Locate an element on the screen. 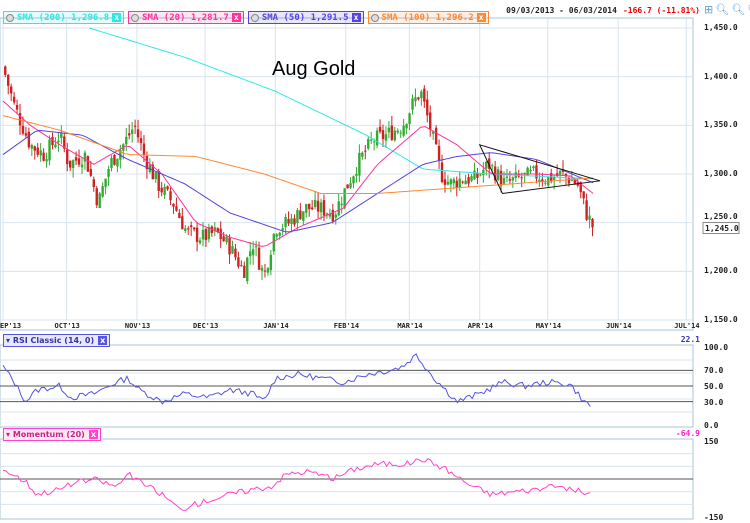 Image resolution: width=750 pixels, height=523 pixels. x-tick-label: FEB'14 is located at coordinates (346, 326).